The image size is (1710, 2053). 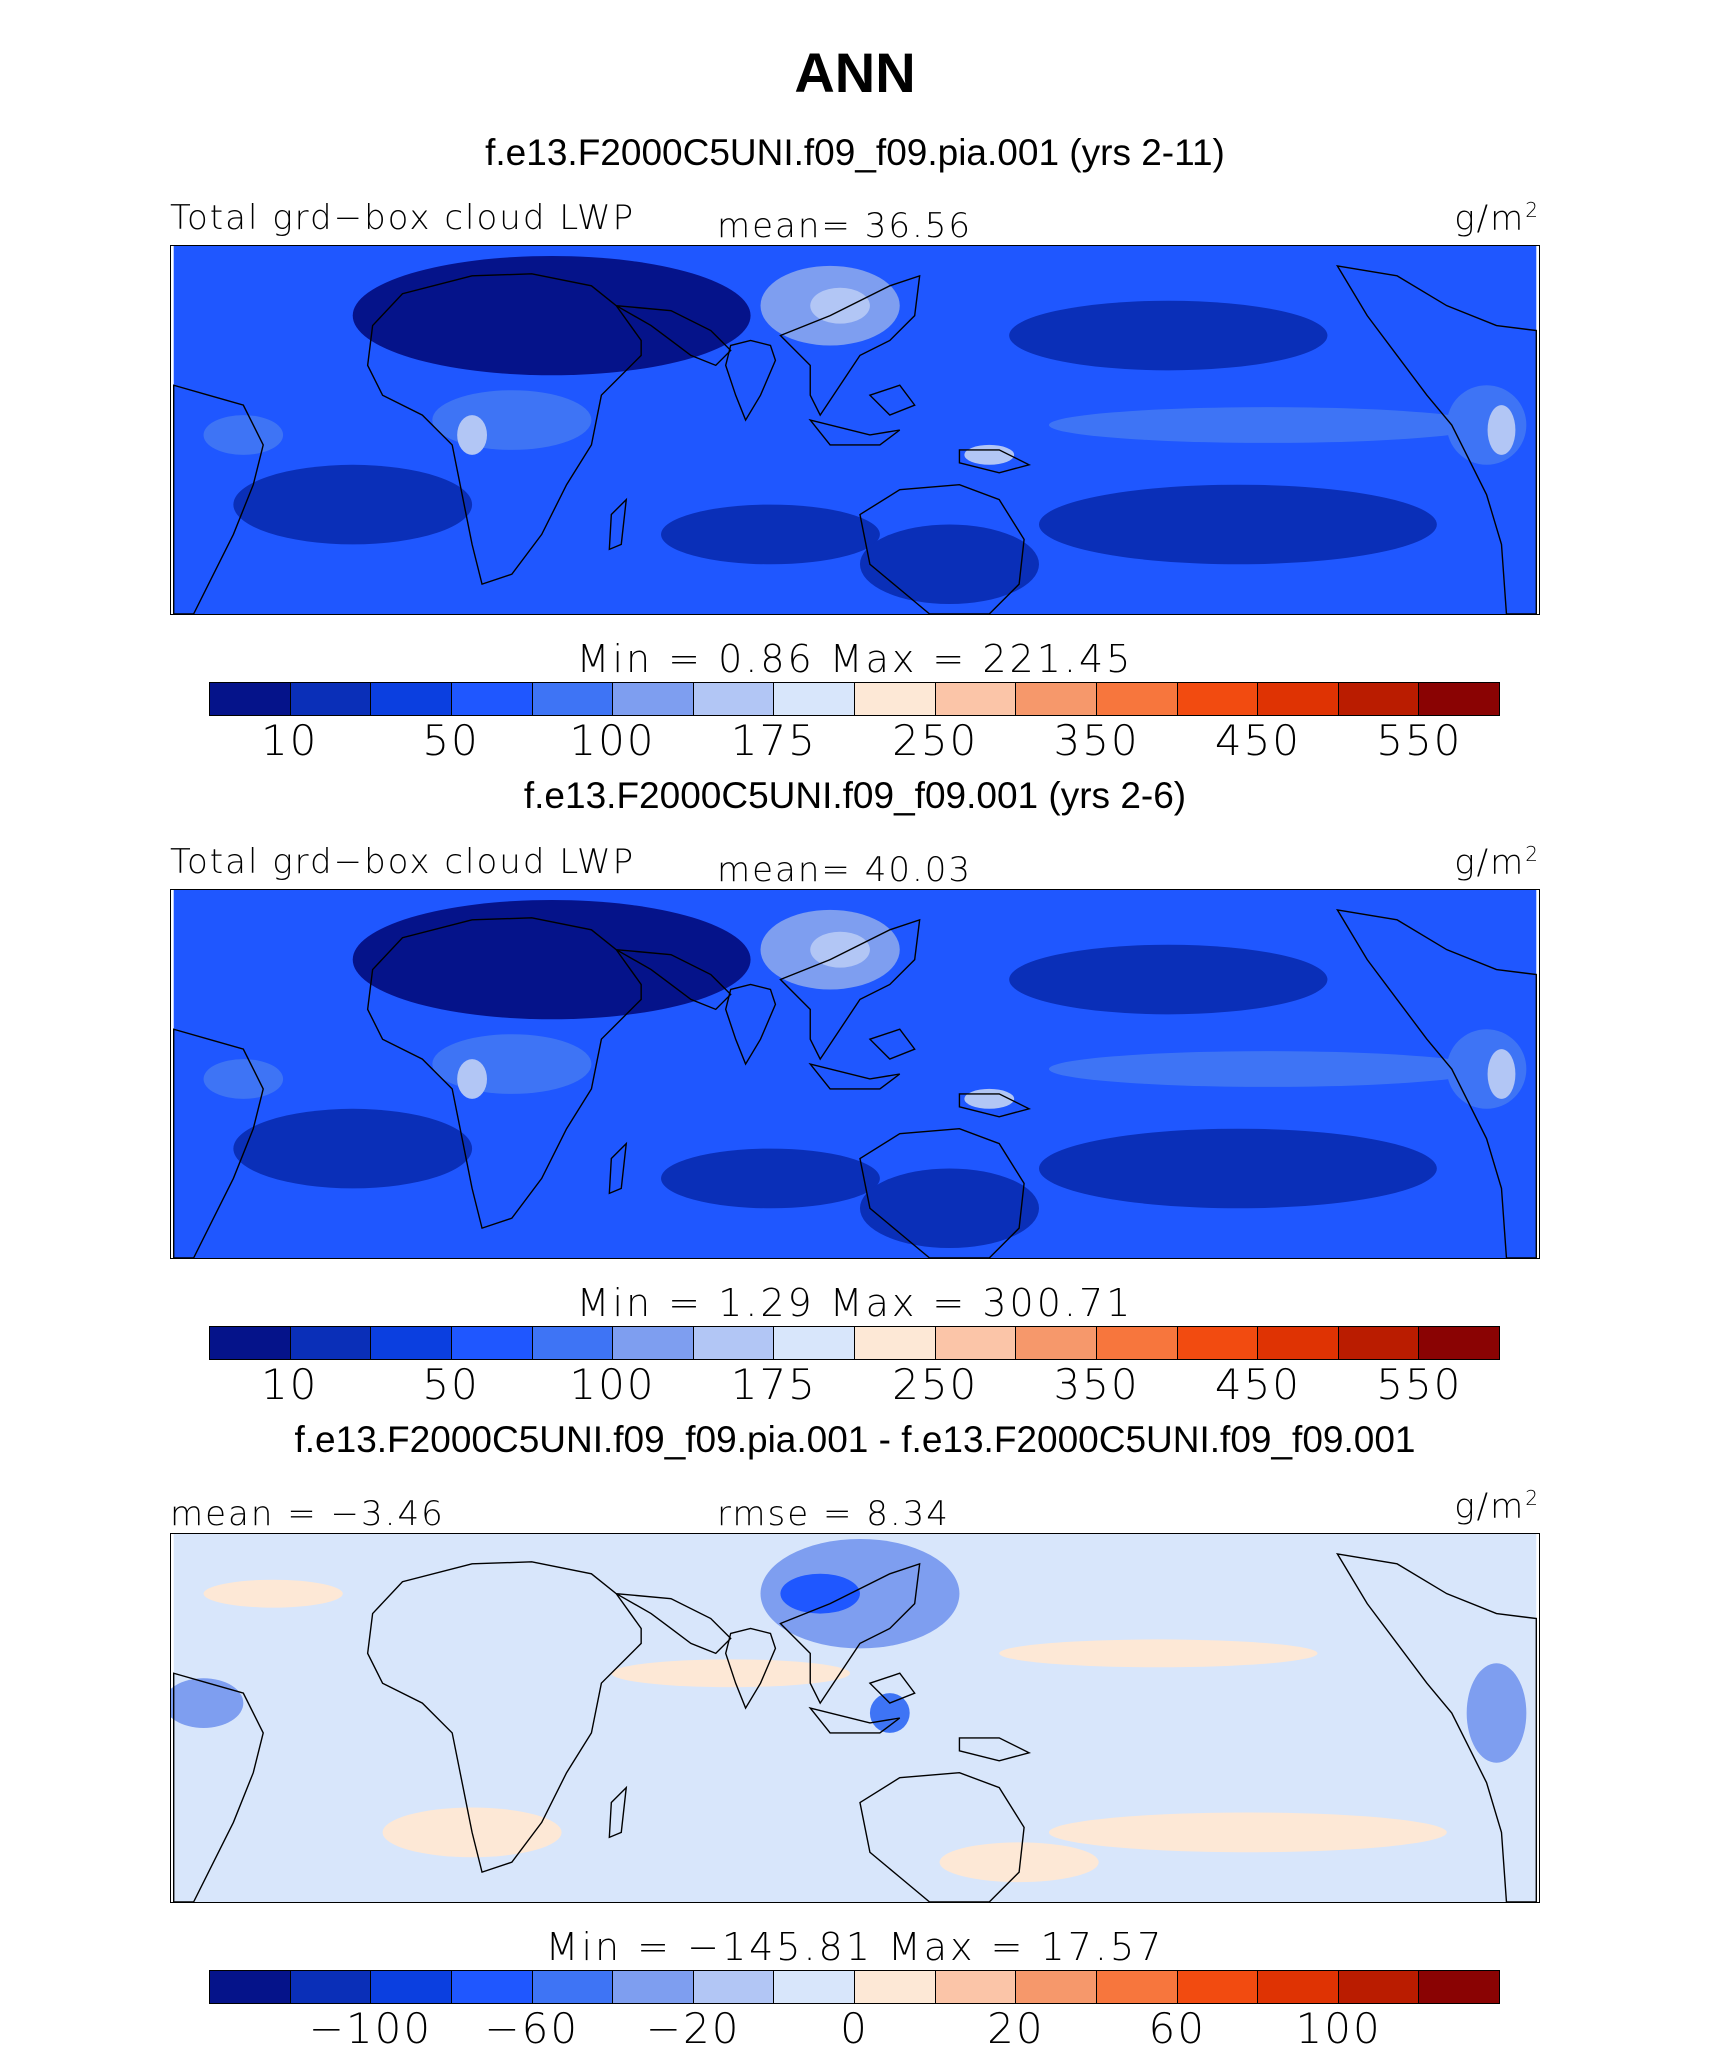 What do you see at coordinates (845, 226) in the screenshot?
I see `panel1-mean-label: mean= 36.56` at bounding box center [845, 226].